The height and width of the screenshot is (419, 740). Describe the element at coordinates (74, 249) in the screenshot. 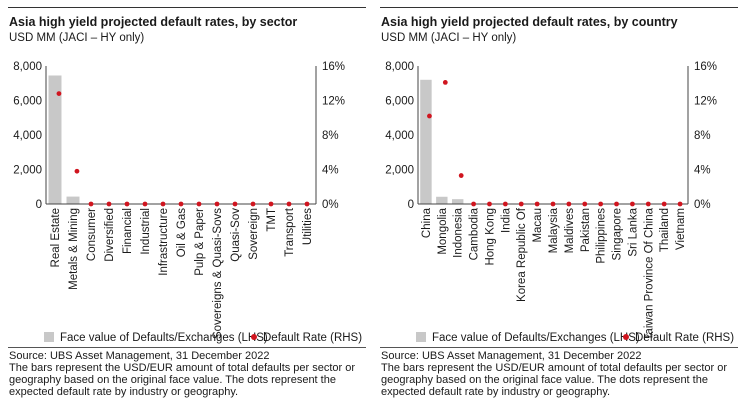

I see `category-label: Metals & Mining` at that location.